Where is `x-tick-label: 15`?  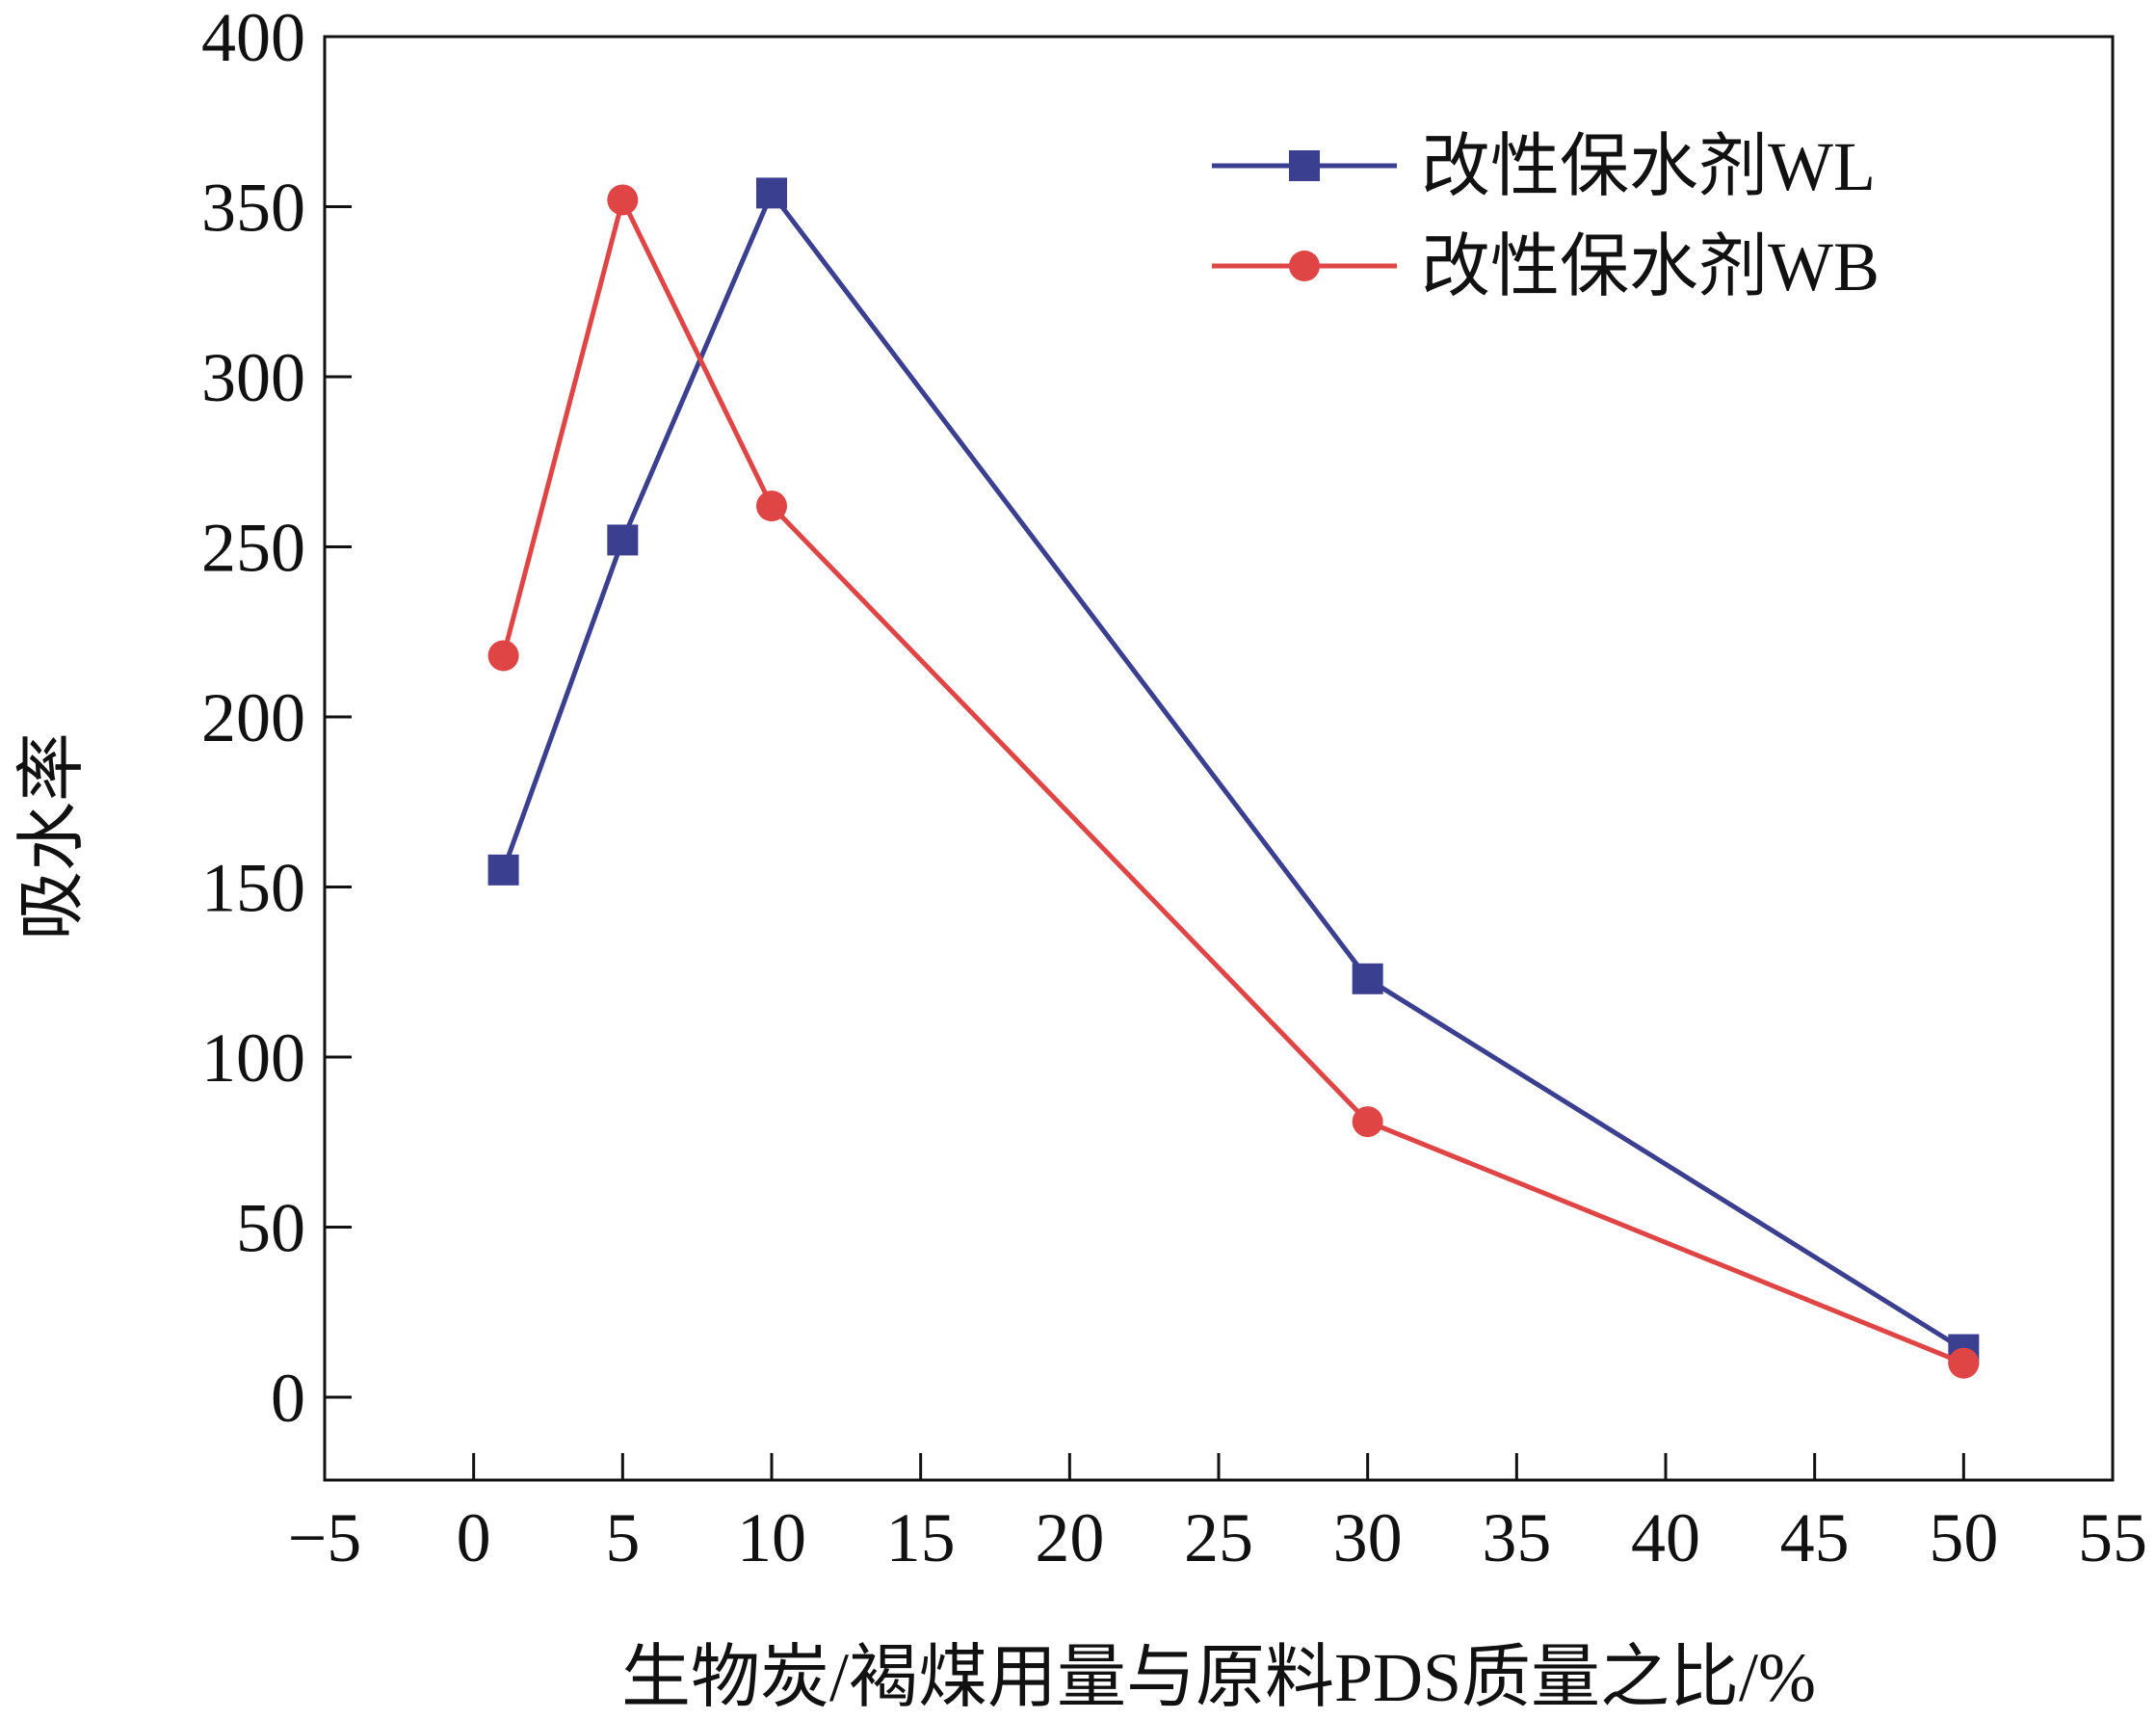
x-tick-label: 15 is located at coordinates (921, 1537).